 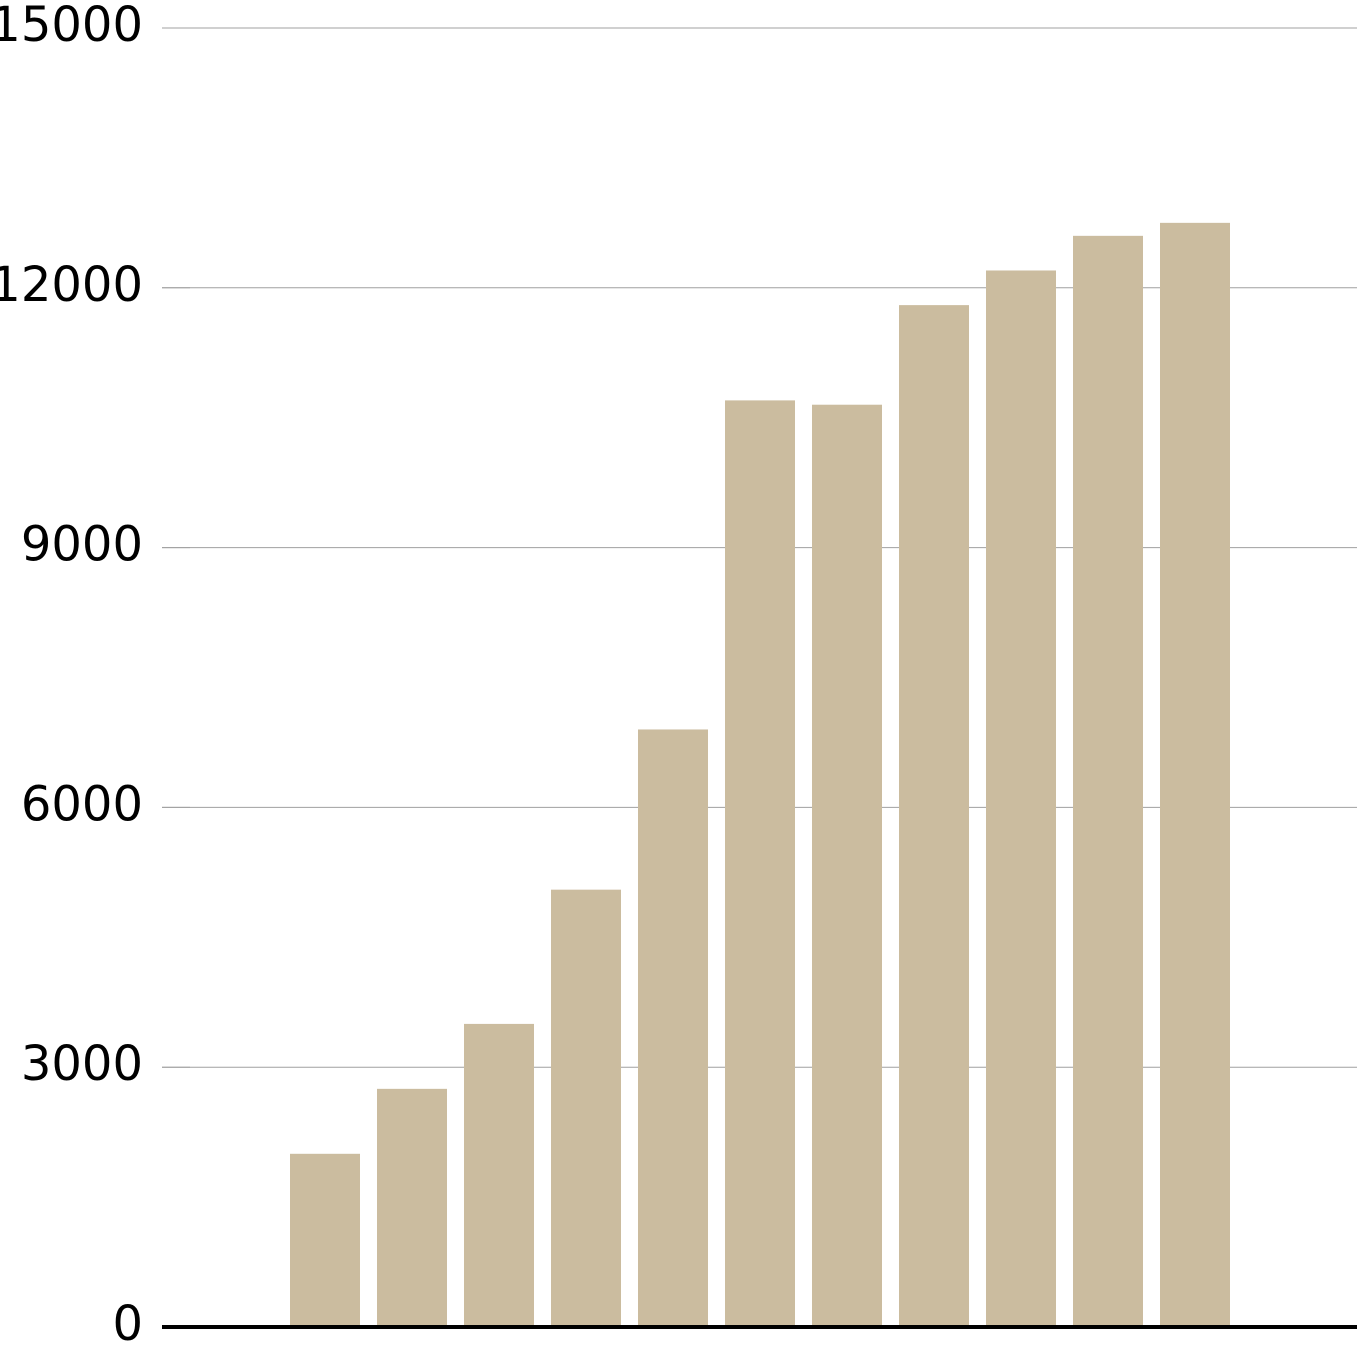 I want to click on y-tick-label: 0, so click(x=127, y=1324).